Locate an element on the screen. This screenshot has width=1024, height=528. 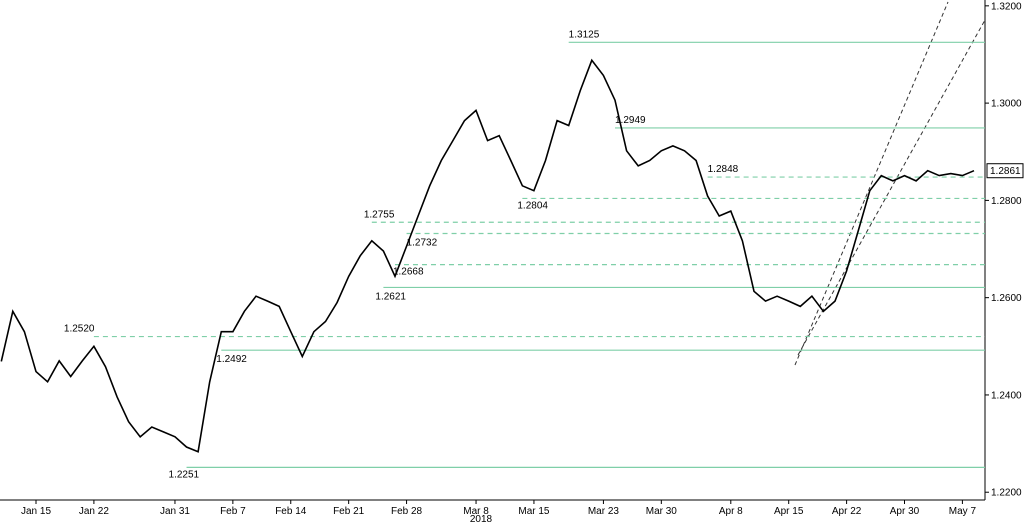
x-tick-label: Feb 28 is located at coordinates (407, 511).